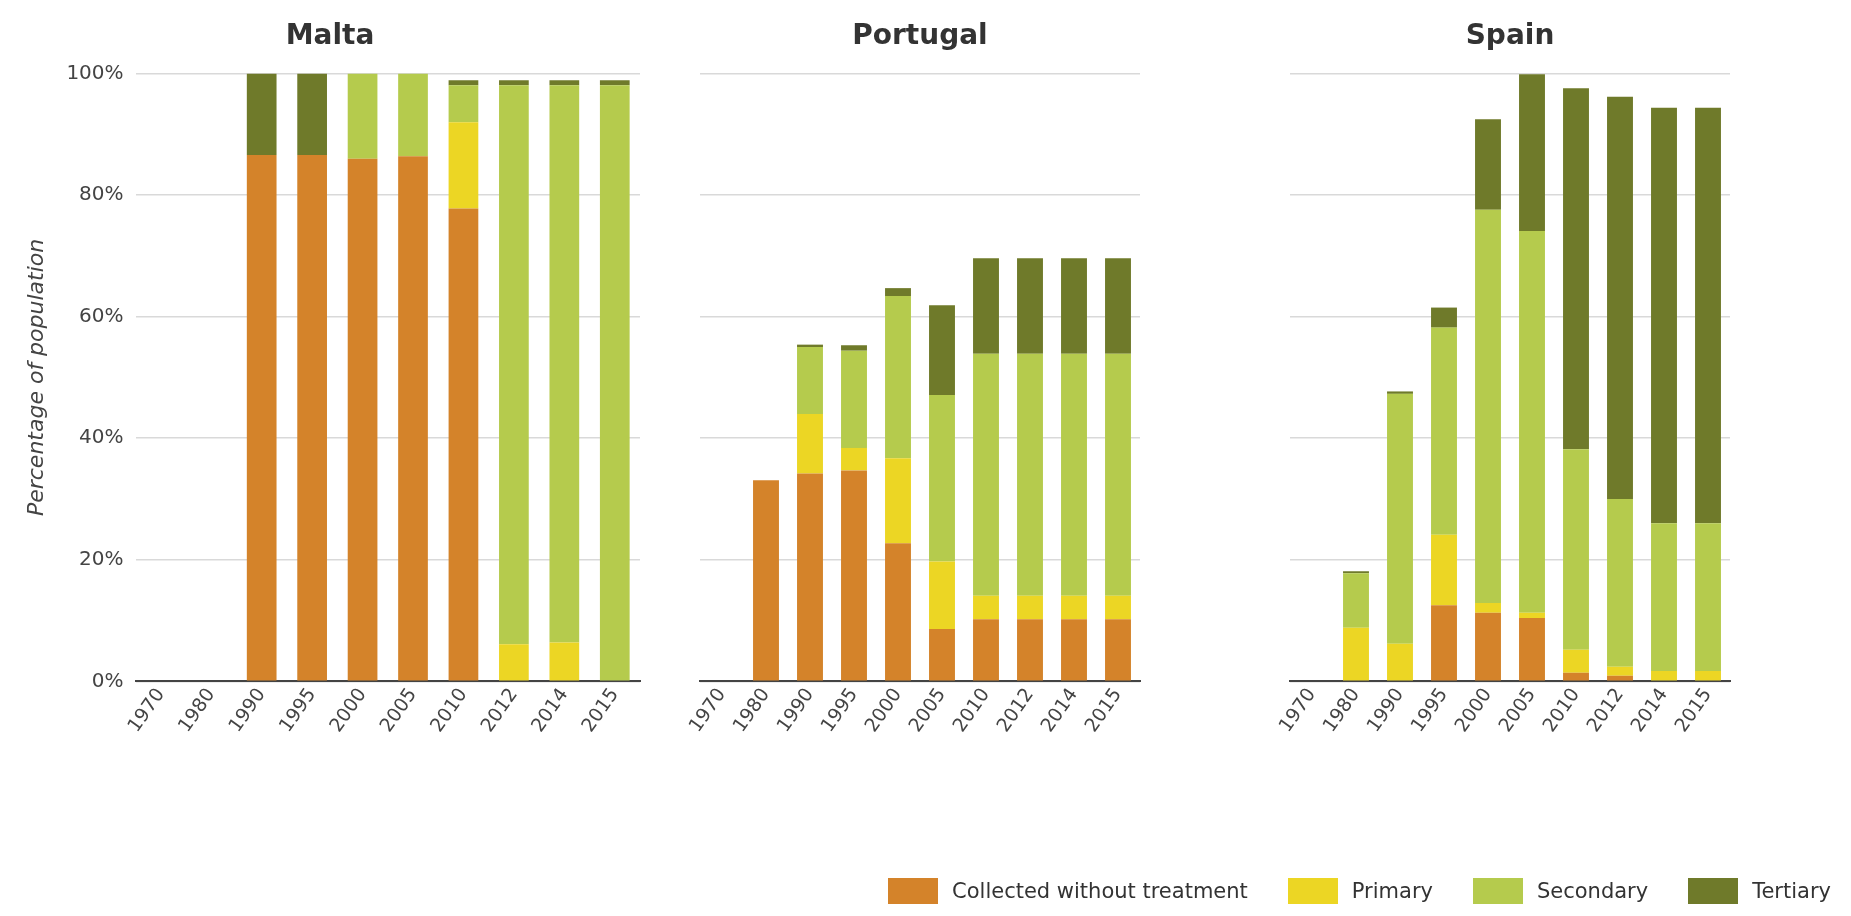 This screenshot has height=916, width=1851. I want to click on legend-label: Primary, so click(1392, 891).